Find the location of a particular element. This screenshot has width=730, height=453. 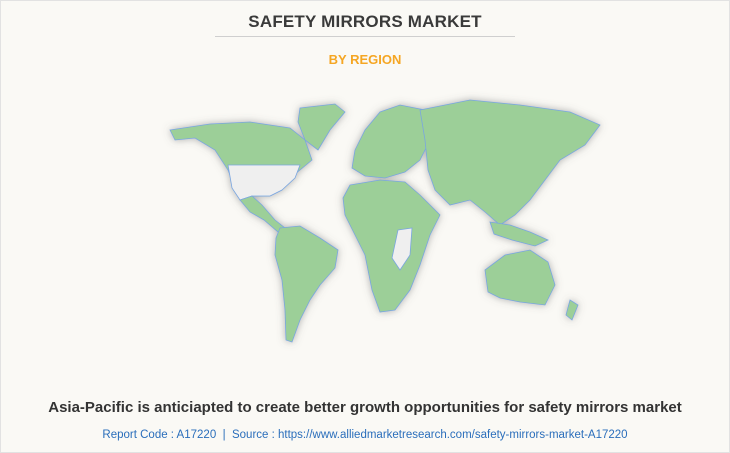

region-south-america is located at coordinates (306, 284).